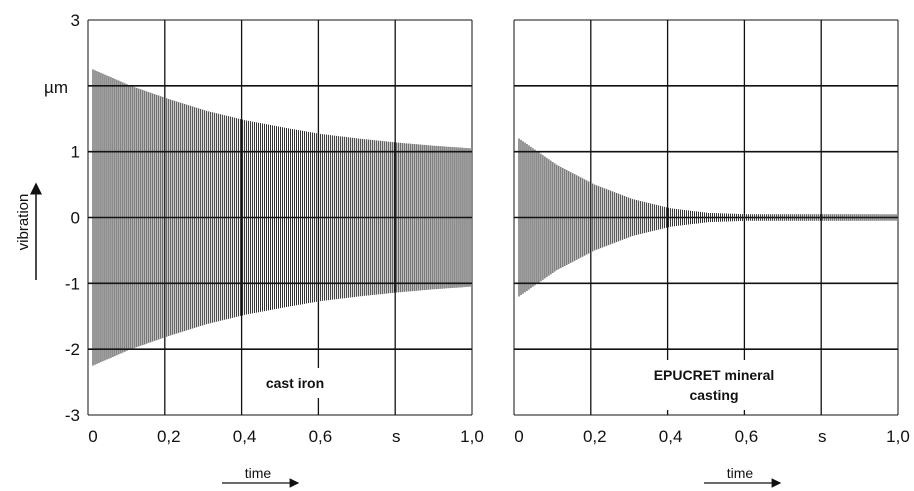  I want to click on cast-iron-annotation: cast iron, so click(295, 383).